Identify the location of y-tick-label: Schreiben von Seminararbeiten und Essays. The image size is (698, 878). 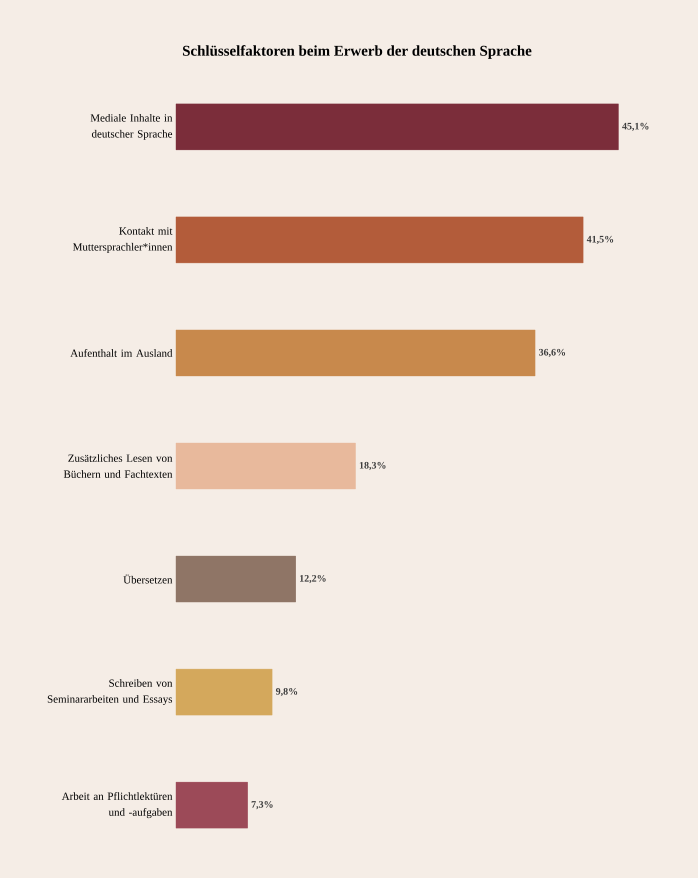
(110, 692).